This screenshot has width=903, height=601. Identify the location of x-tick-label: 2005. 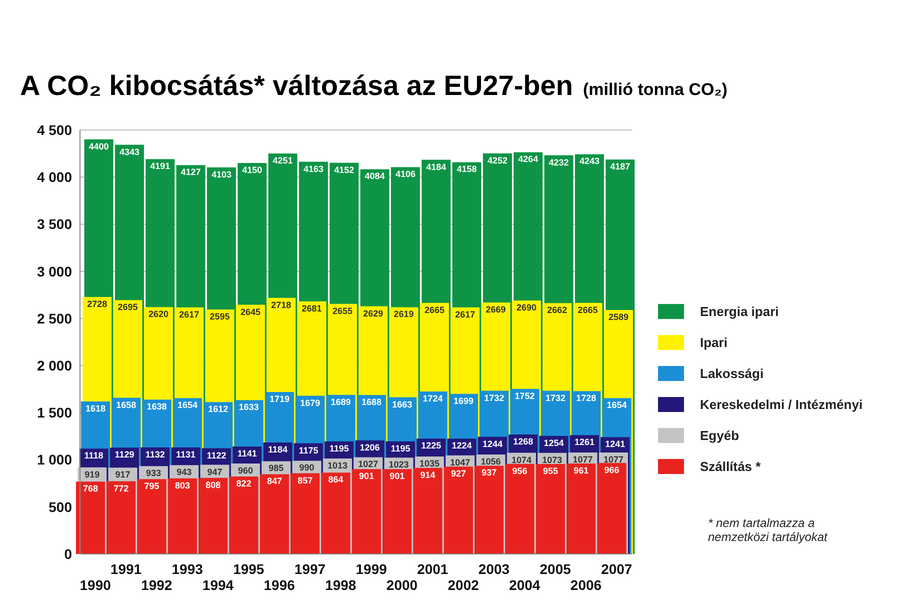
(556, 569).